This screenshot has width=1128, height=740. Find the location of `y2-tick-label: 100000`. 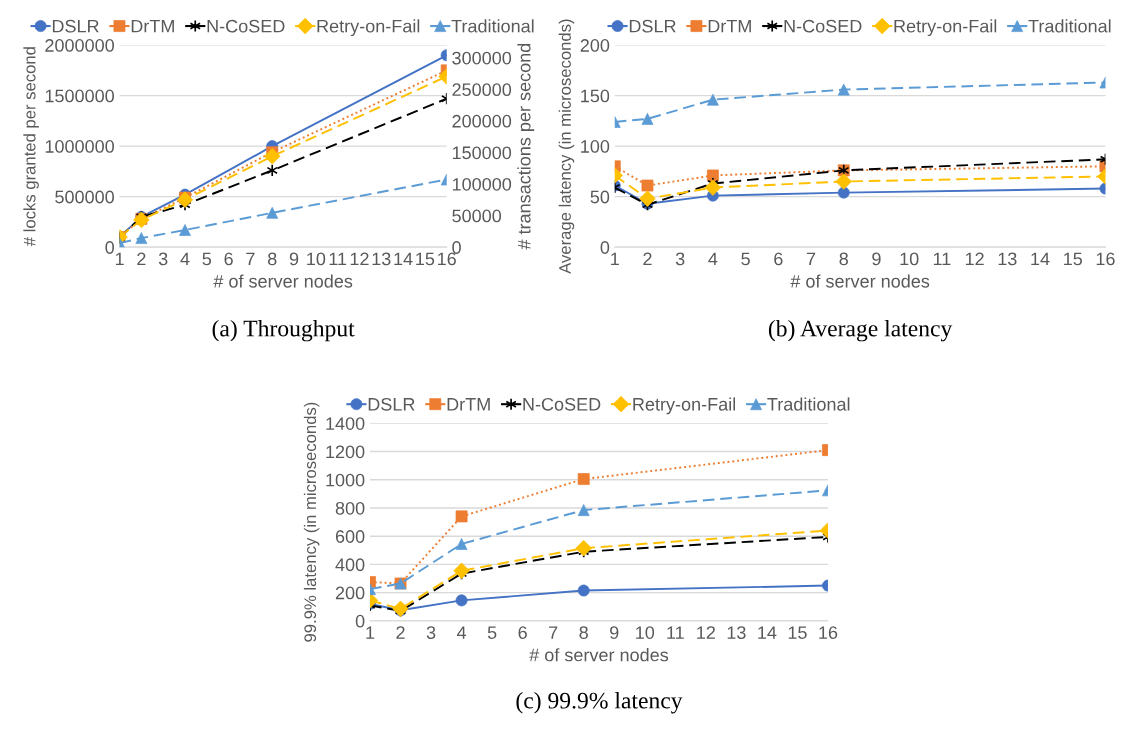

y2-tick-label: 100000 is located at coordinates (482, 184).